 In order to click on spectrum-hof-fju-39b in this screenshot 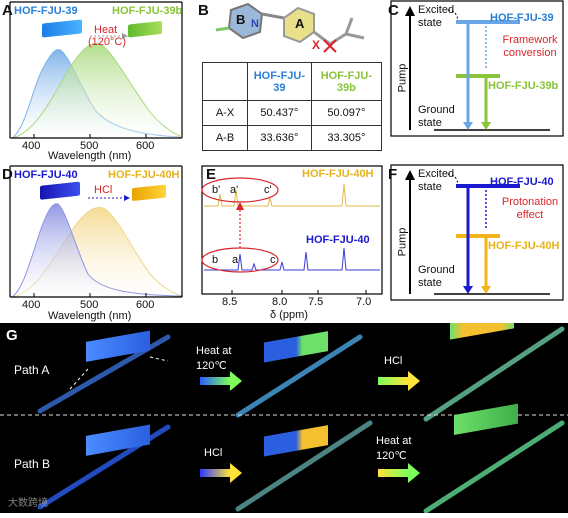, I will do `click(96, 91)`.